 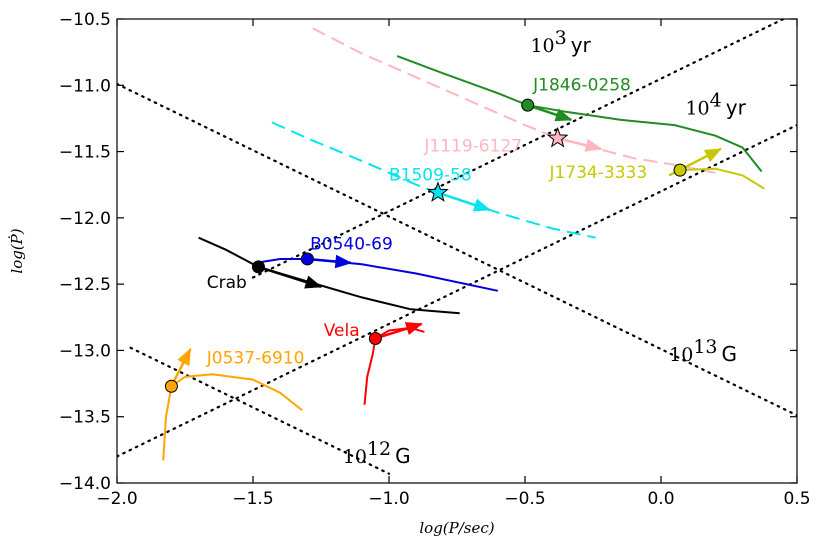 I want to click on y-tick-label: −13.0, so click(x=85, y=351).